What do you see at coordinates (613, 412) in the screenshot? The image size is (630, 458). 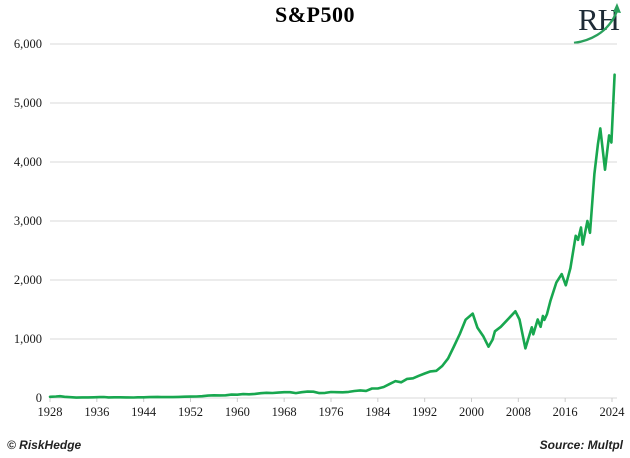 I see `x-tick-label: 2024` at bounding box center [613, 412].